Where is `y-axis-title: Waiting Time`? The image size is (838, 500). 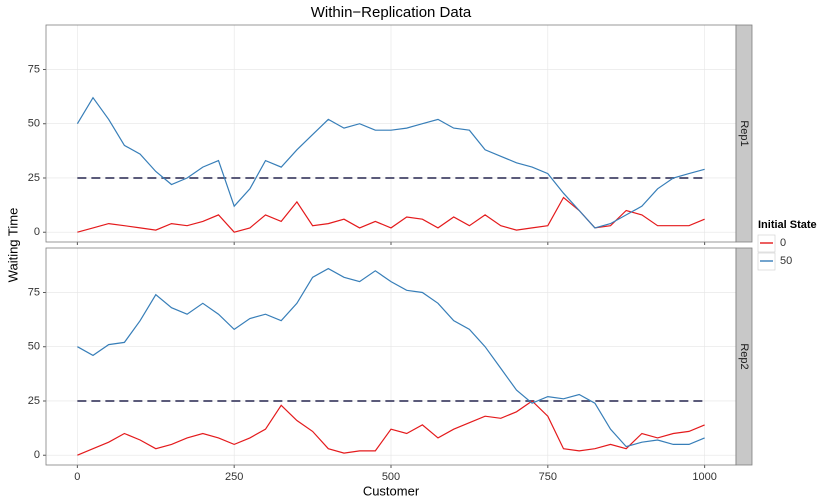 y-axis-title: Waiting Time is located at coordinates (12, 245).